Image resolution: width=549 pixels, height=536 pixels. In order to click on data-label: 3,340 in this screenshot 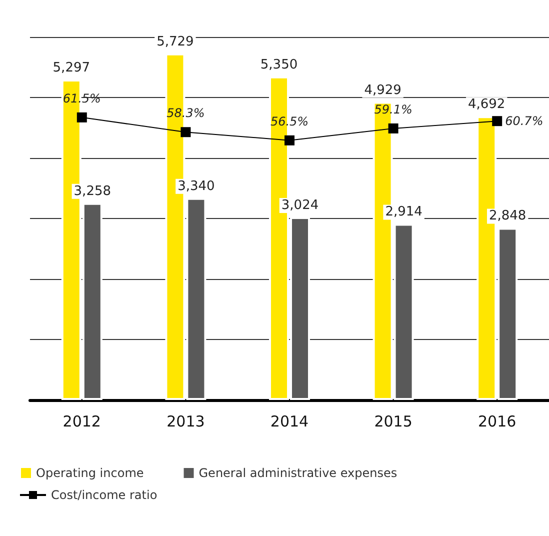, I will do `click(196, 186)`.